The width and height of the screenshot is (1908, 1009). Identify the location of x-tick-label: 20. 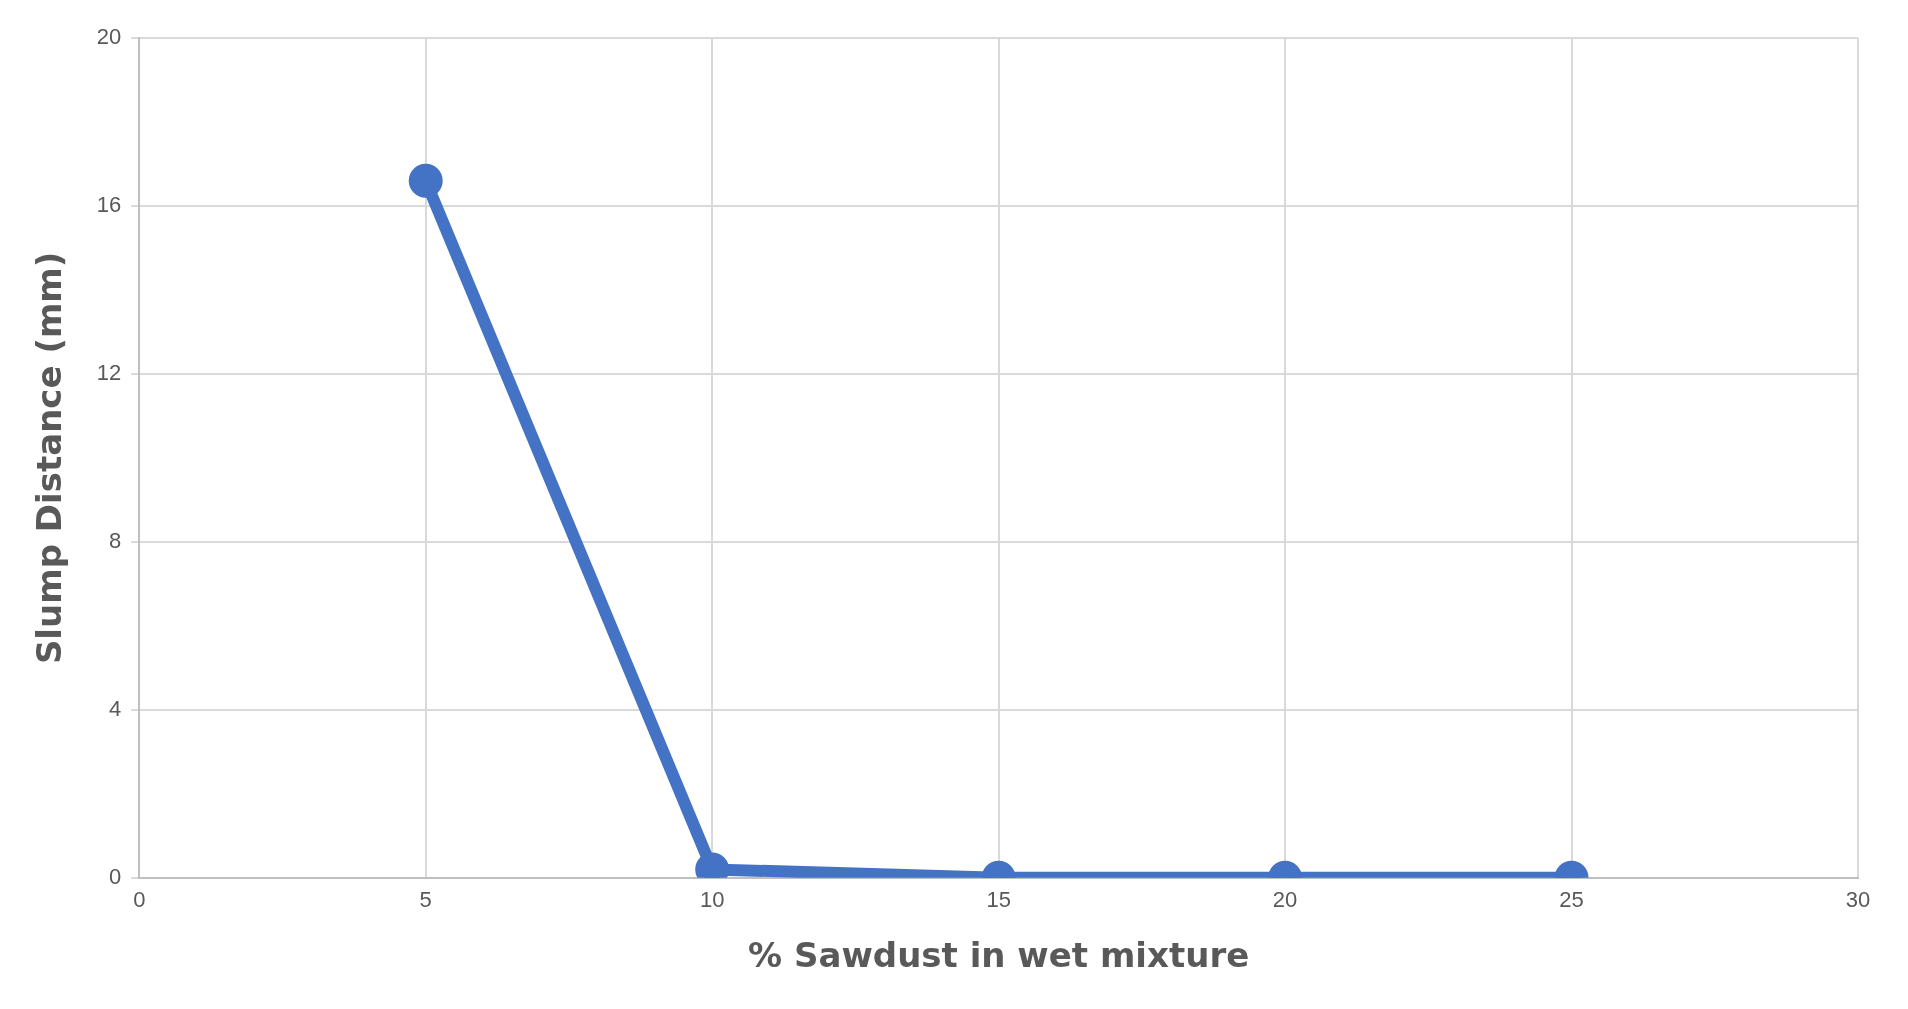
(1285, 900).